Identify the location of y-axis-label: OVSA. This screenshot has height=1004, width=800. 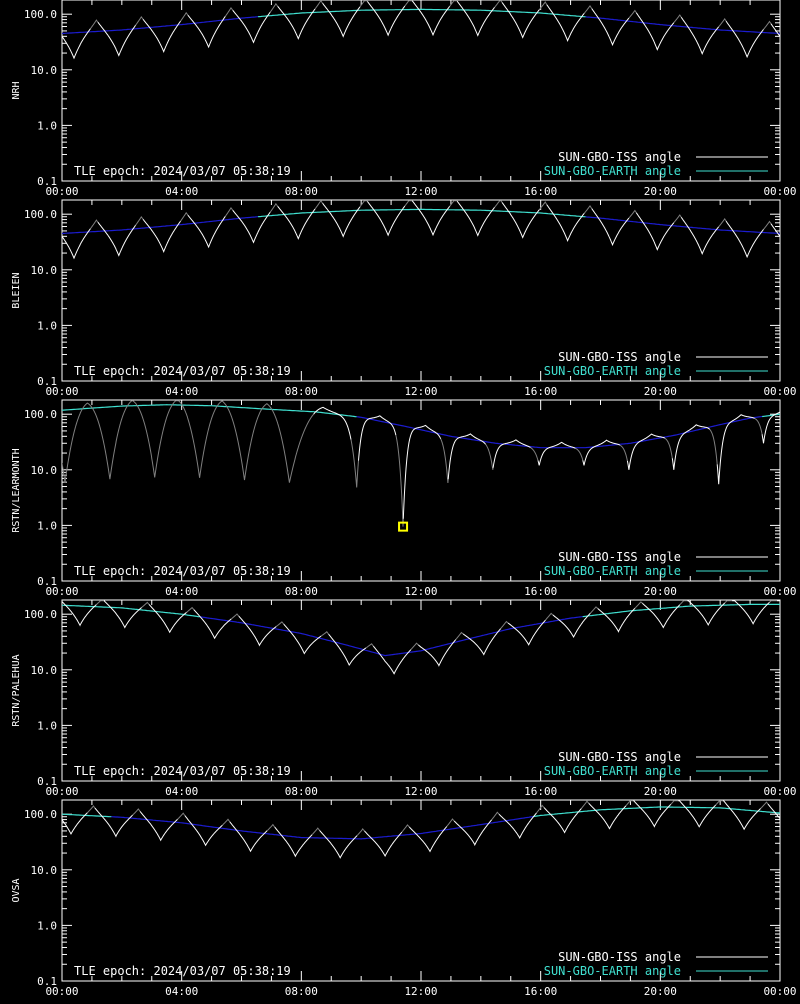
(16, 890).